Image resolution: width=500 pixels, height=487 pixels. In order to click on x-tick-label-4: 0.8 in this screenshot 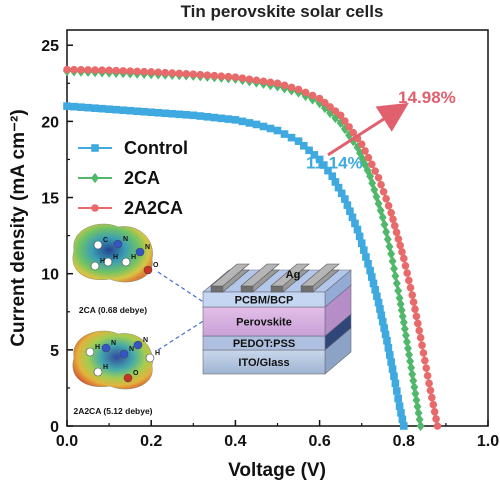, I will do `click(404, 441)`.